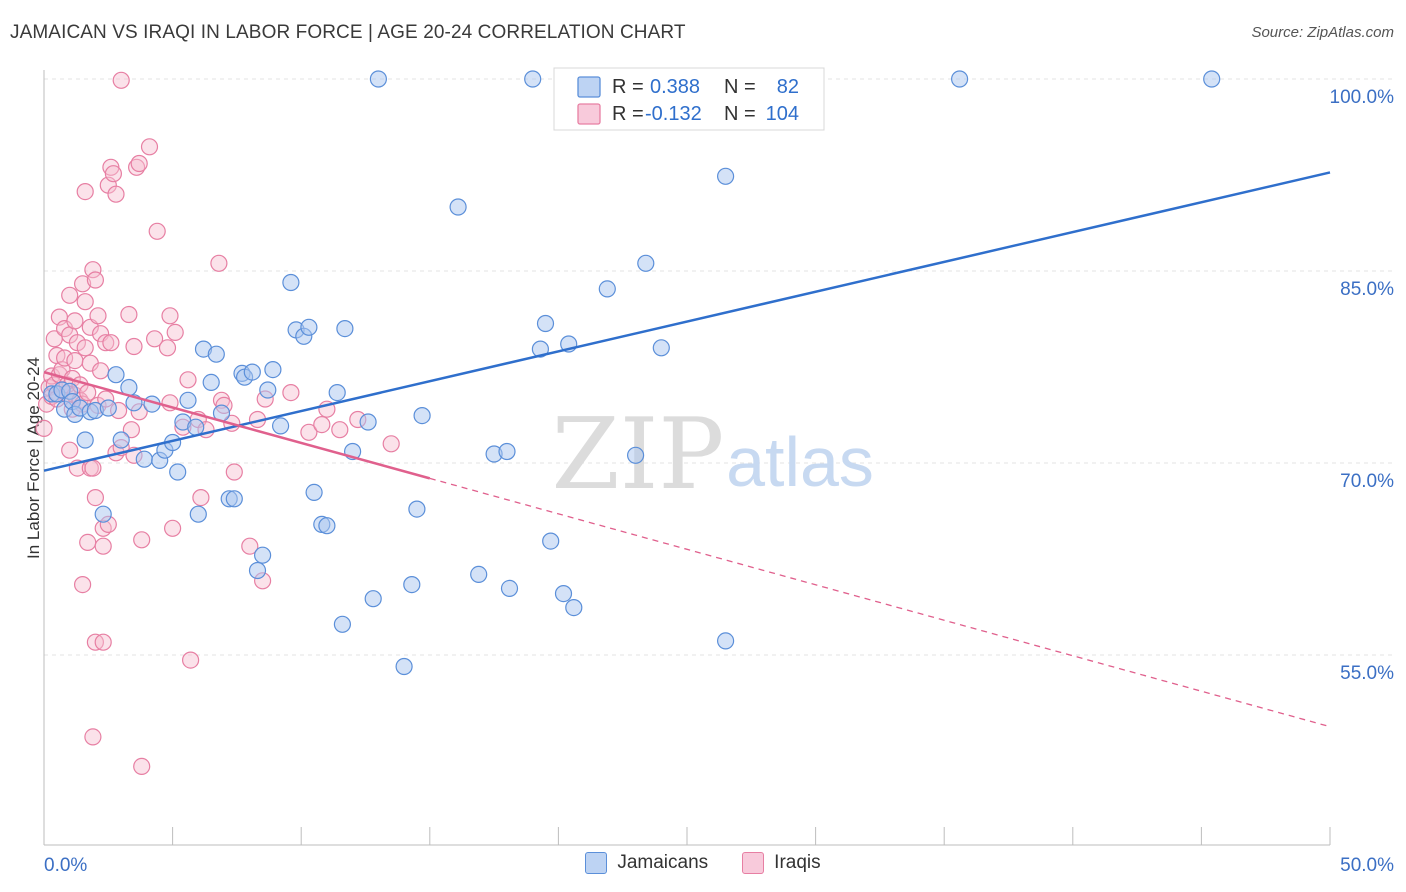  Describe the element at coordinates (753, 863) in the screenshot. I see `legend-swatch-iraqis-bottom` at that location.